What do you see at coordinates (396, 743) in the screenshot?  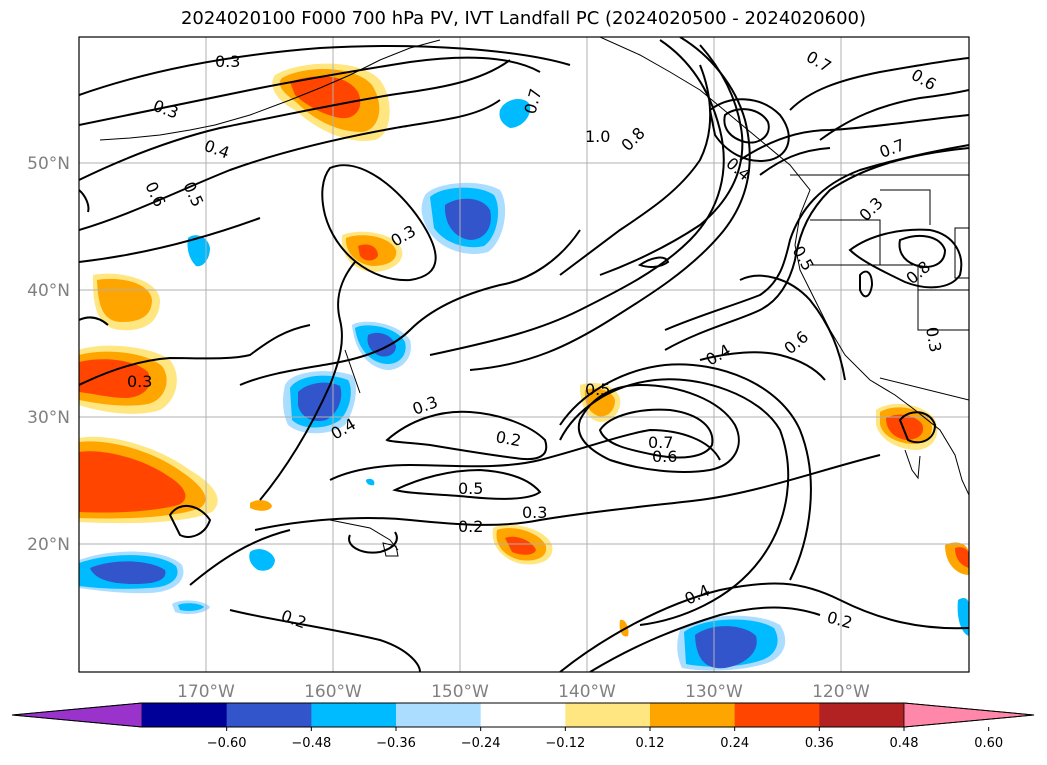 I see `colorbar-tick-label: −0.36` at bounding box center [396, 743].